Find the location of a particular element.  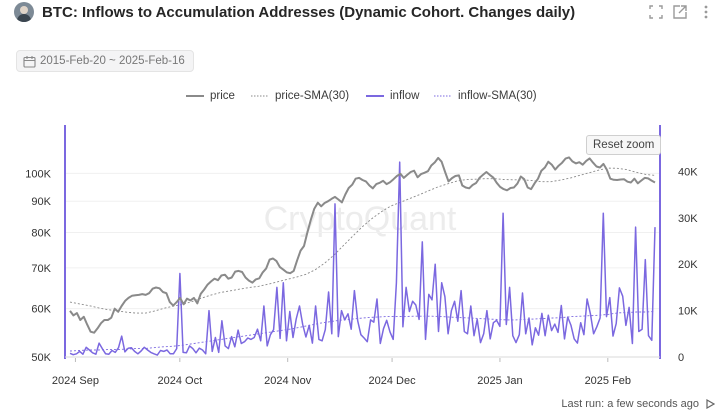

left-tick-label: 50K is located at coordinates (41, 358).